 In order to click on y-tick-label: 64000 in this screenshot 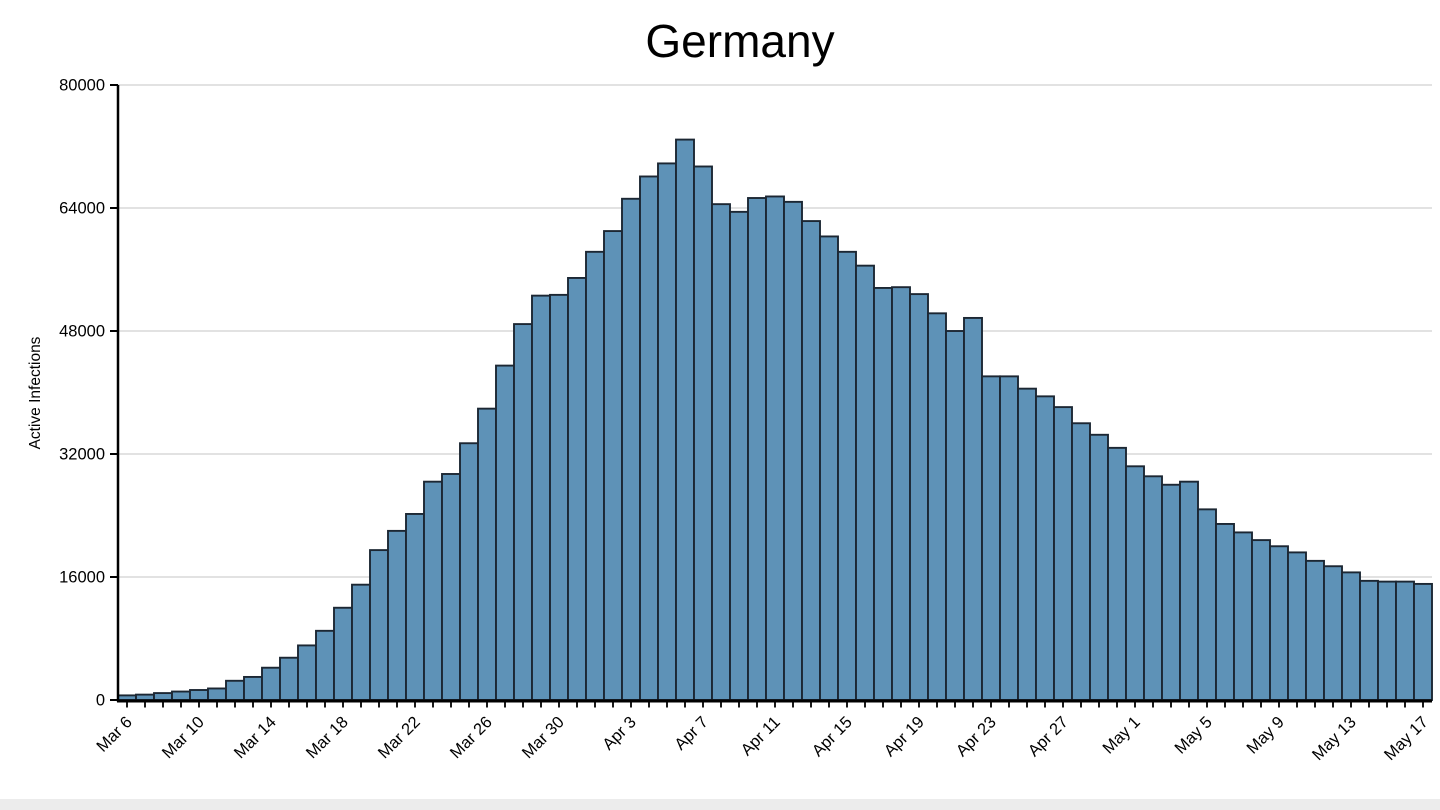, I will do `click(82, 209)`.